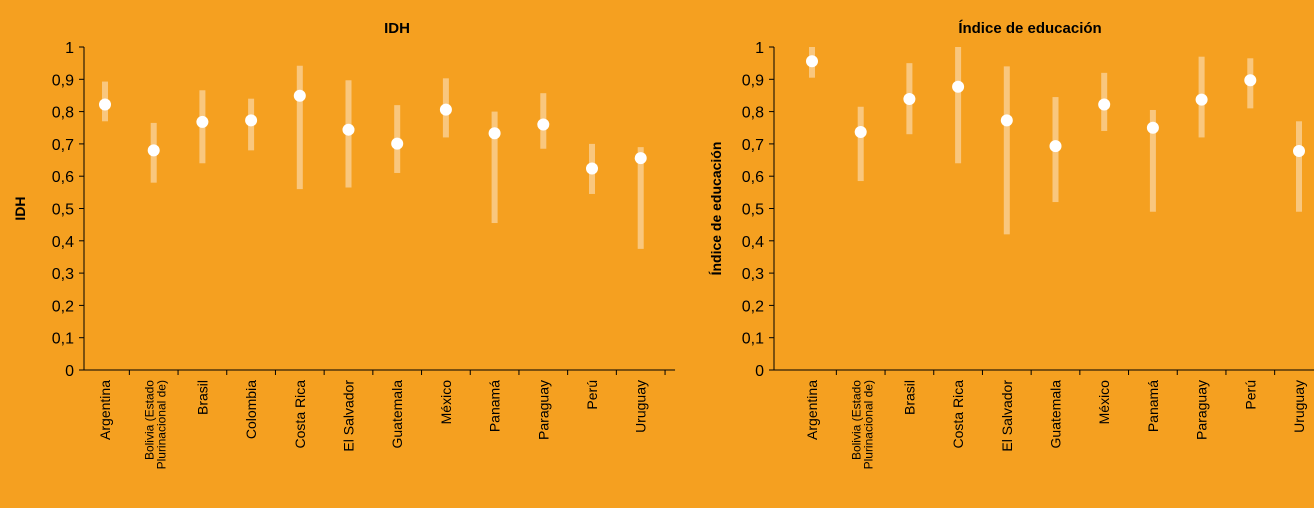  I want to click on chart1-category-label: Bolivia (Estado, so click(150, 420).